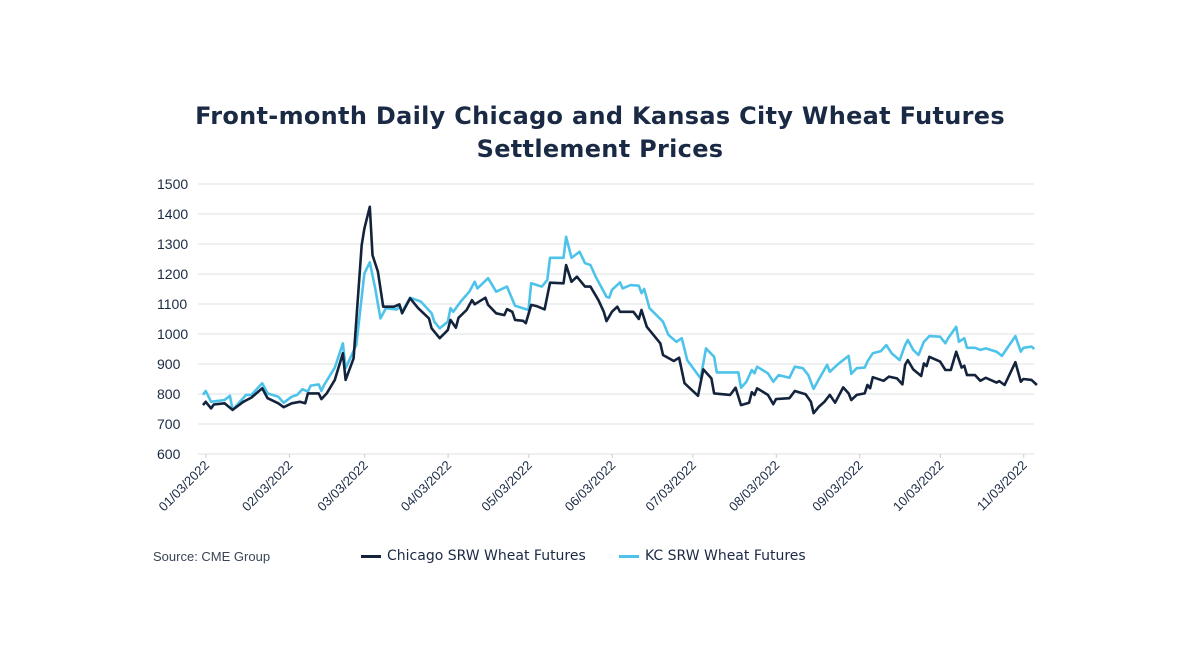 The height and width of the screenshot is (670, 1200). I want to click on legend-item-kc: KC SRW Wheat Futures, so click(712, 556).